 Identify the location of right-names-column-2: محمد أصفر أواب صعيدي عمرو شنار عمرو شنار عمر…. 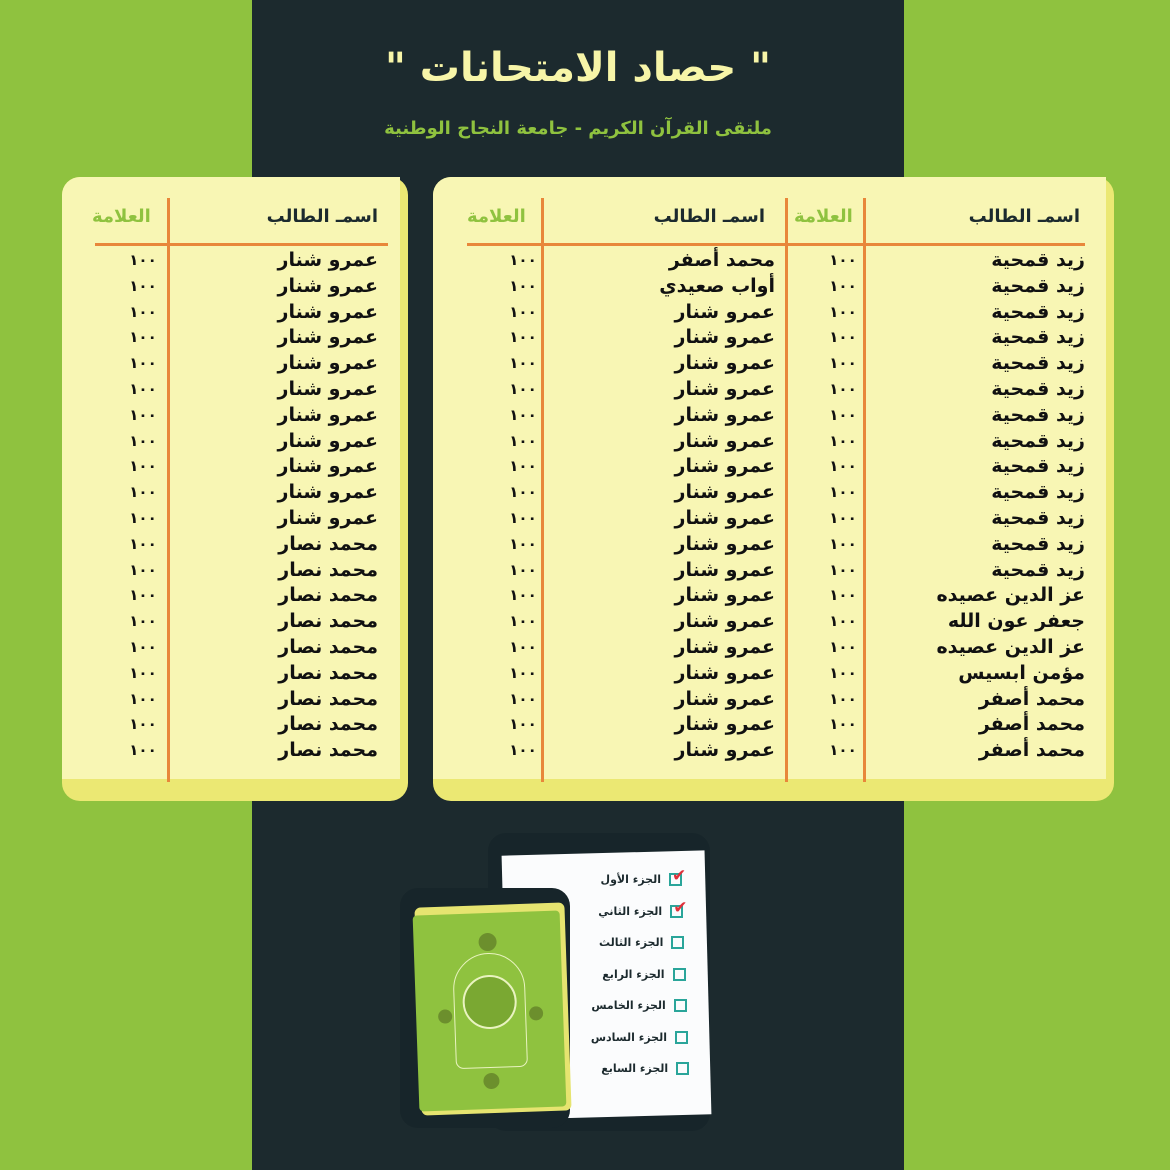
(665, 506).